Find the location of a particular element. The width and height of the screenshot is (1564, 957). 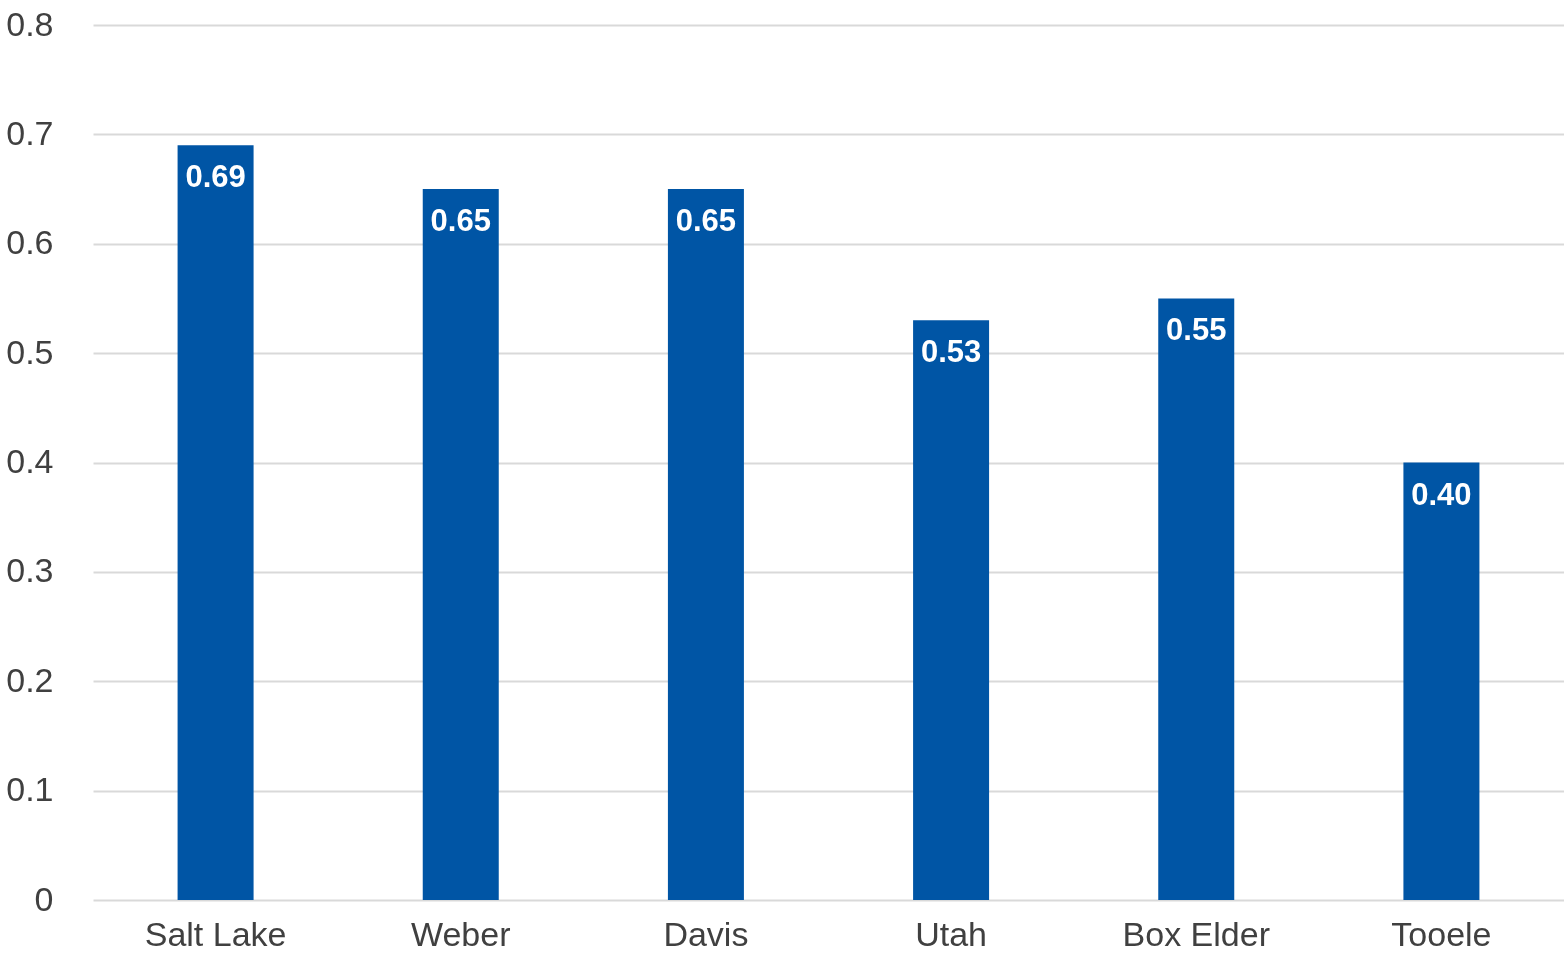

y-tick-label: 0.1 is located at coordinates (30, 789).